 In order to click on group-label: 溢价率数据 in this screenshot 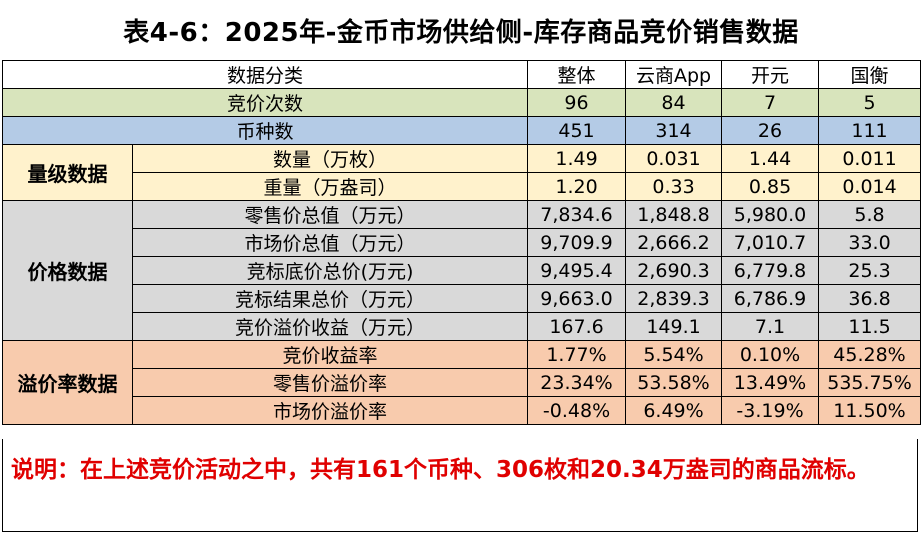, I will do `click(67, 382)`.